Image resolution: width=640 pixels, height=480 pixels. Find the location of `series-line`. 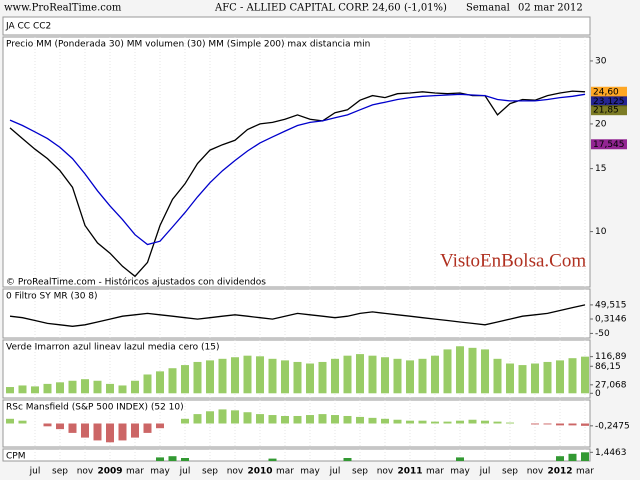

series-line is located at coordinates (297, 315).